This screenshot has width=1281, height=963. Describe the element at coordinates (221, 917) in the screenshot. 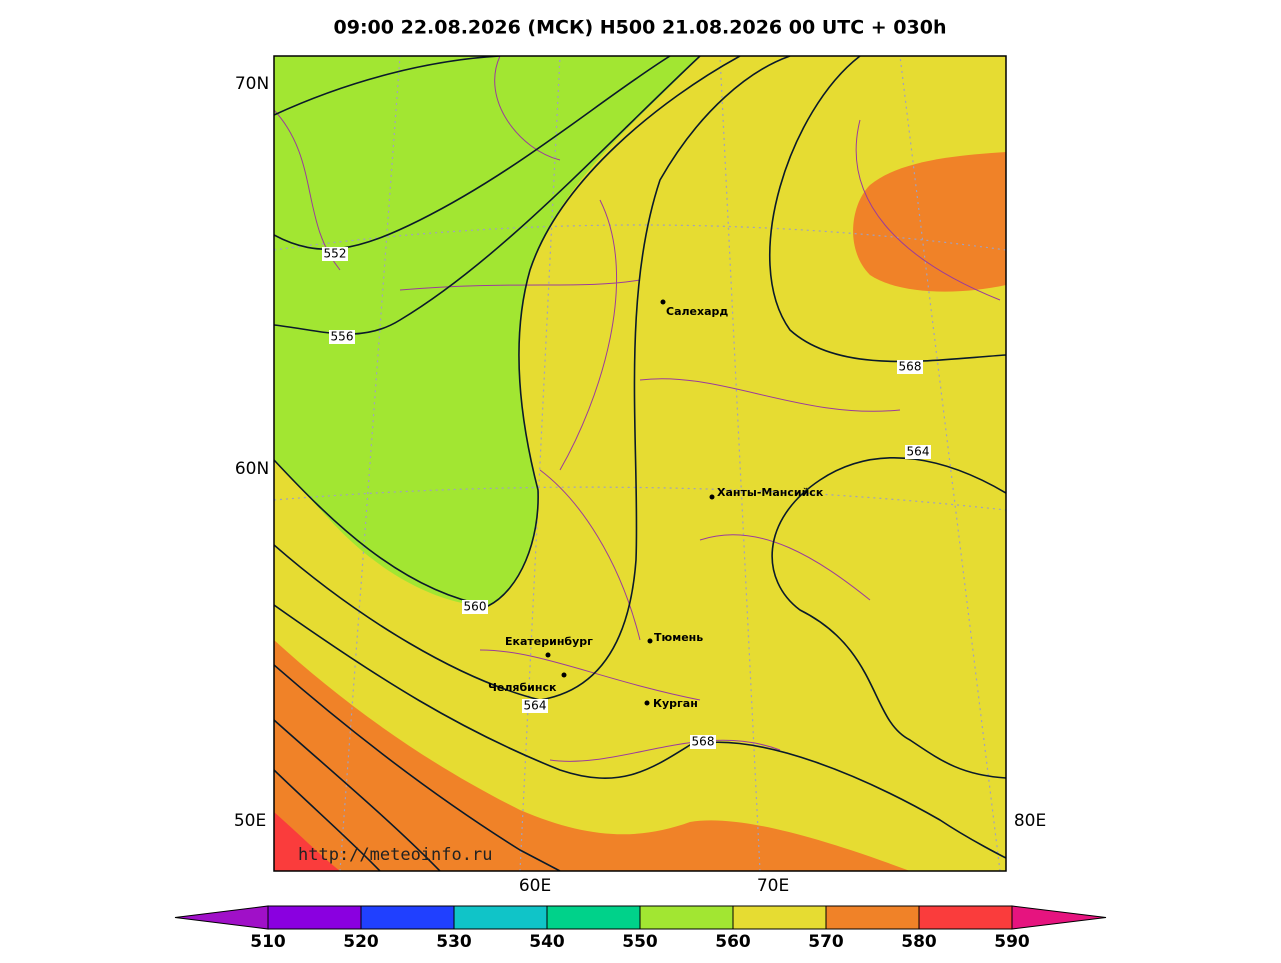

I see `colorbar-under` at that location.